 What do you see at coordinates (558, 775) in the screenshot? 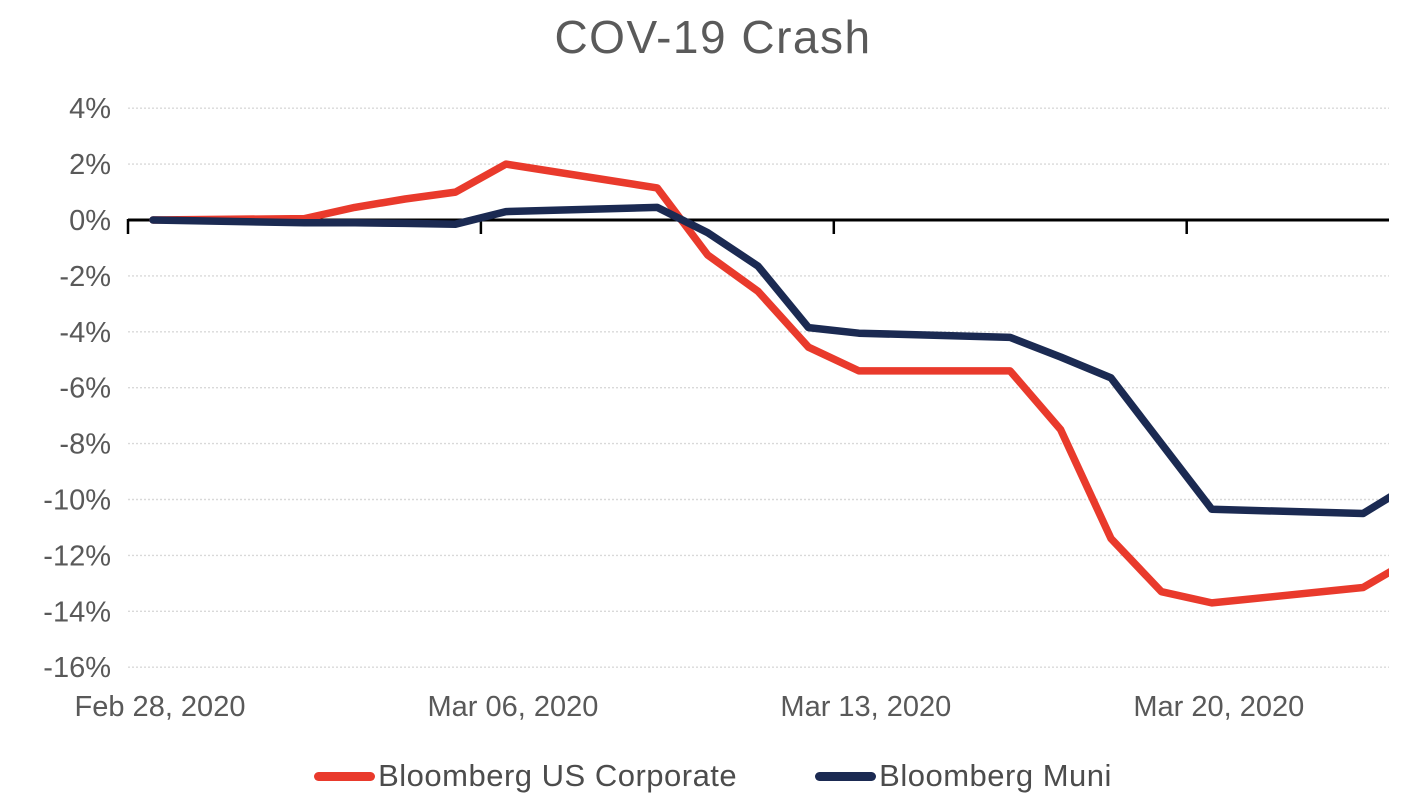
I see `legend-label-us-corporate: Bloomberg US Corporate` at bounding box center [558, 775].